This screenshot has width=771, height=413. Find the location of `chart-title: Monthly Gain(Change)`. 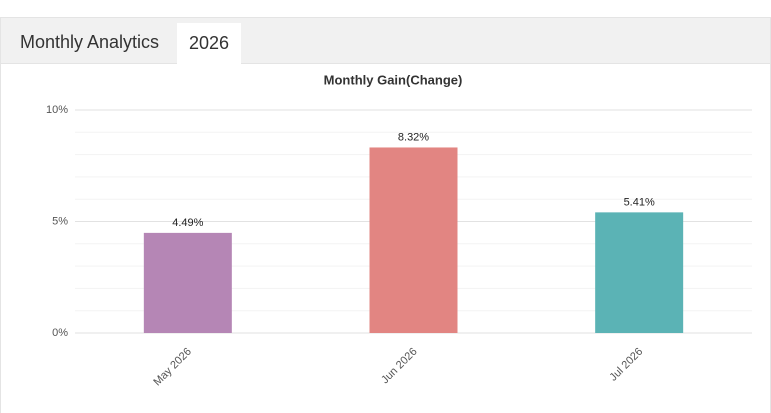

chart-title: Monthly Gain(Change) is located at coordinates (393, 79).